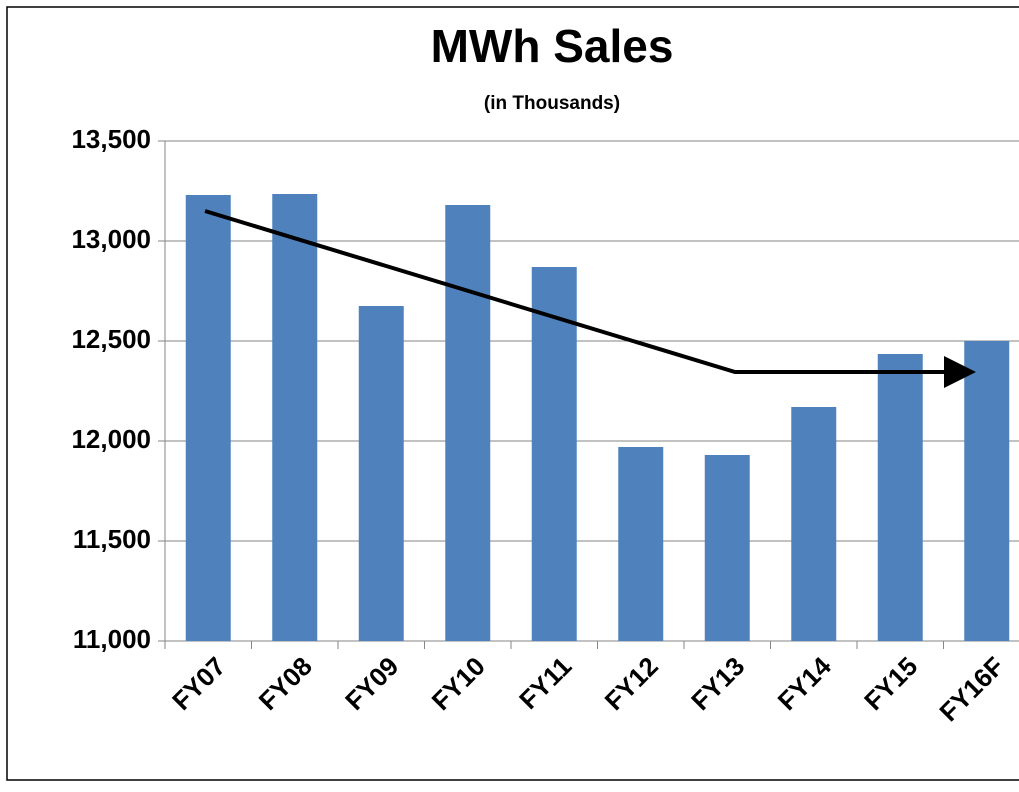  I want to click on x-tick-label: FY13, so click(717, 683).